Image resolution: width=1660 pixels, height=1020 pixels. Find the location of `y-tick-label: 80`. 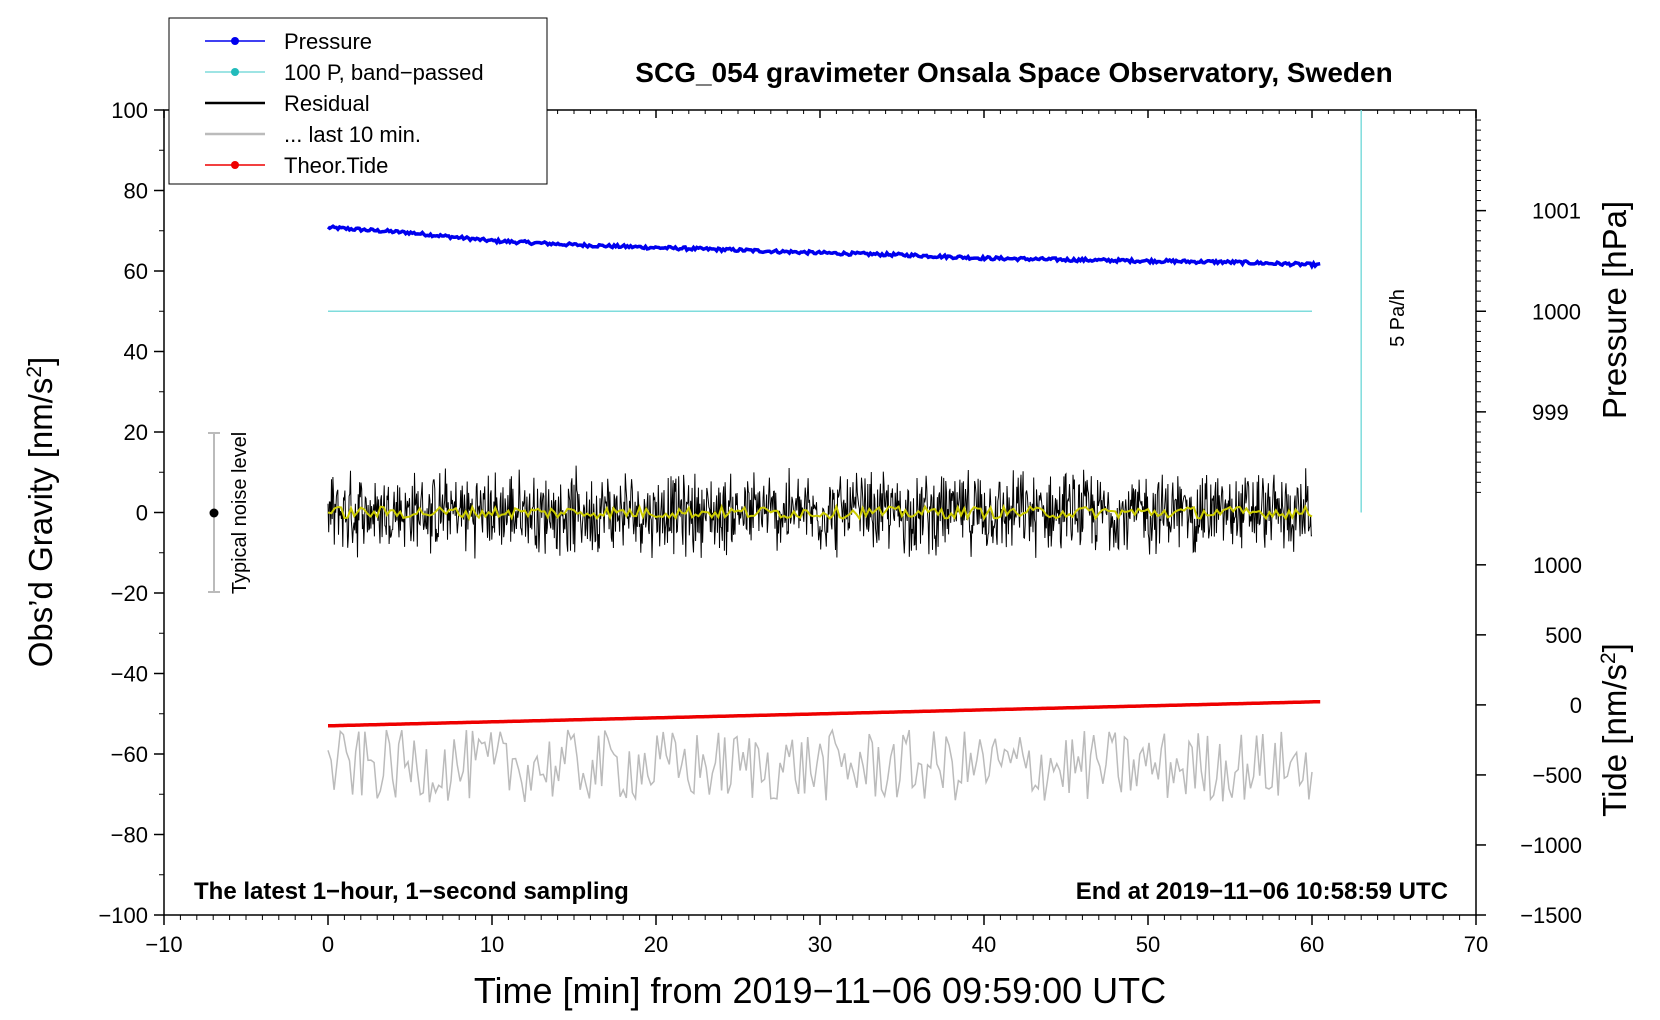

y-tick-label: 80 is located at coordinates (136, 191).